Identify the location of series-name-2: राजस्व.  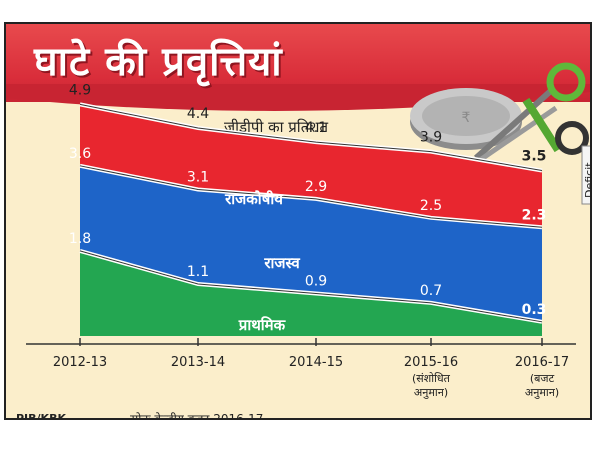
(281, 263).